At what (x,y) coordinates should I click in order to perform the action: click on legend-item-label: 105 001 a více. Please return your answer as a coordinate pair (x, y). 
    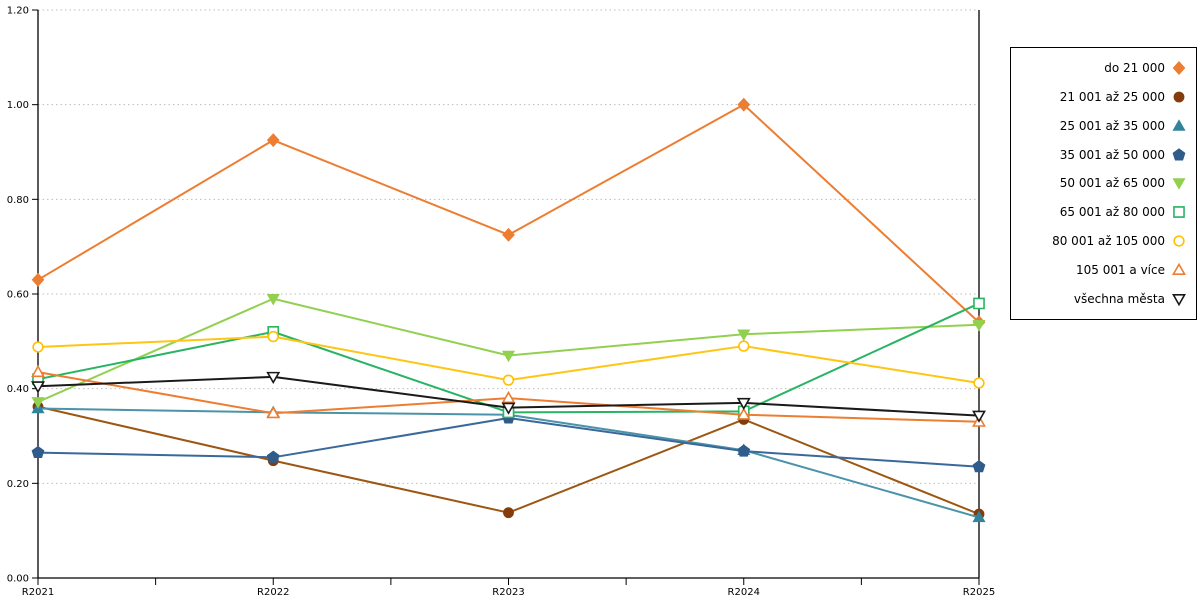
    Looking at the image, I should click on (1120, 270).